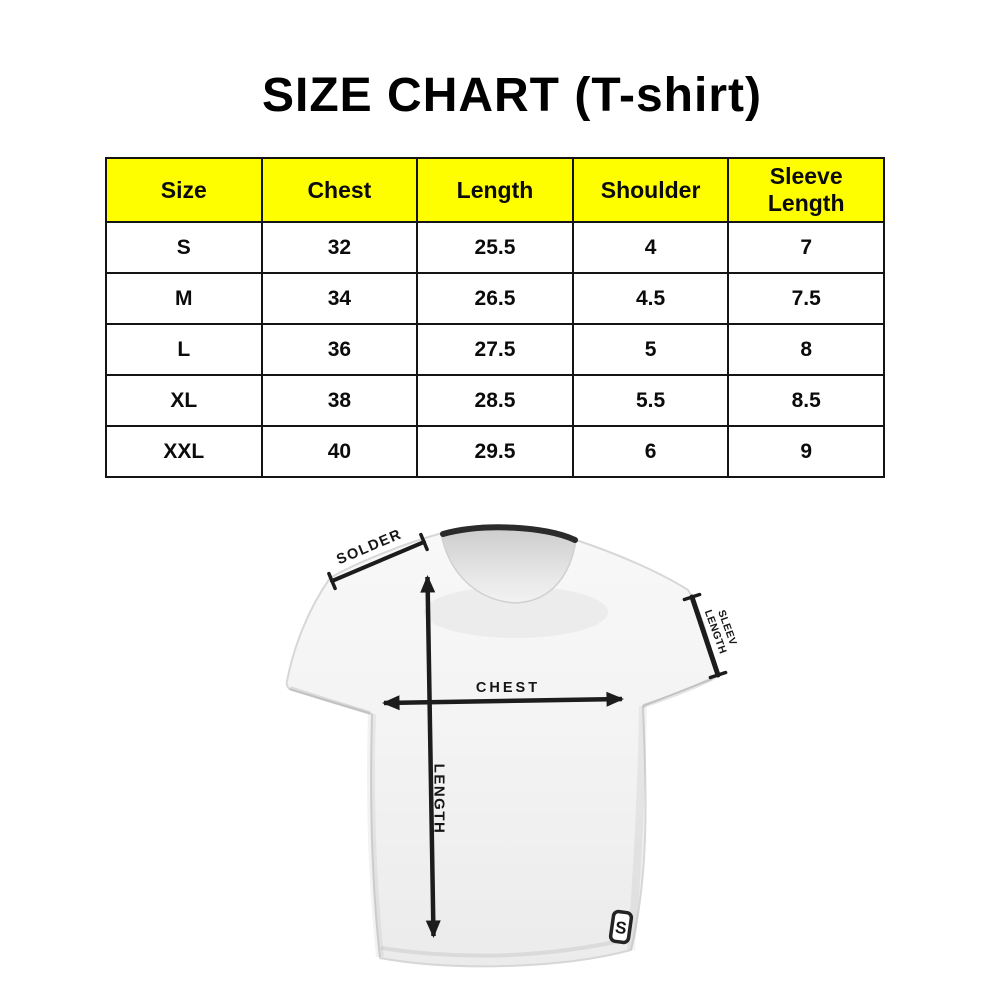 The width and height of the screenshot is (1000, 1005). I want to click on table-row: L 36 27.5 5 8, so click(495, 349).